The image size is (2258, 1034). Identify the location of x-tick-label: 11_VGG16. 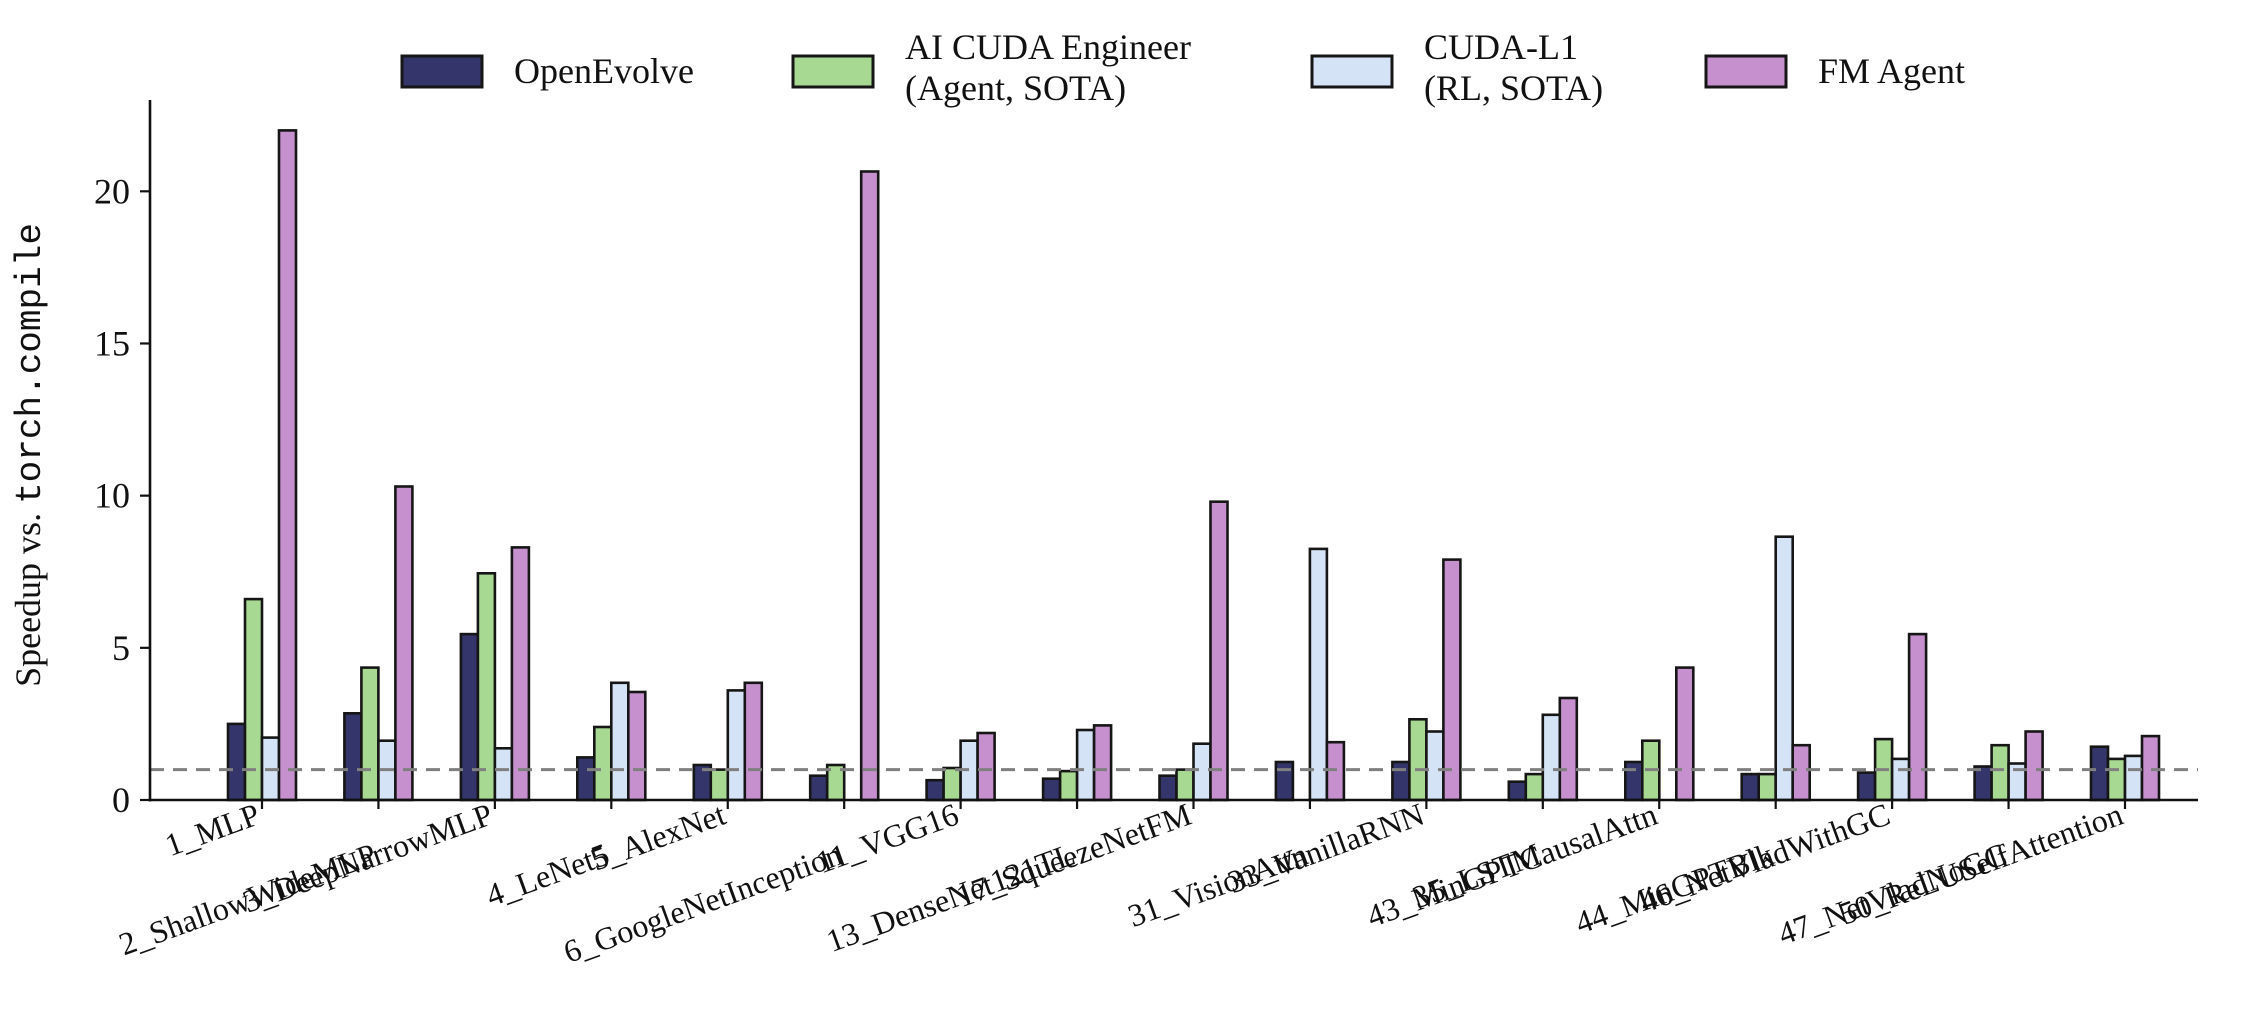
(887, 838).